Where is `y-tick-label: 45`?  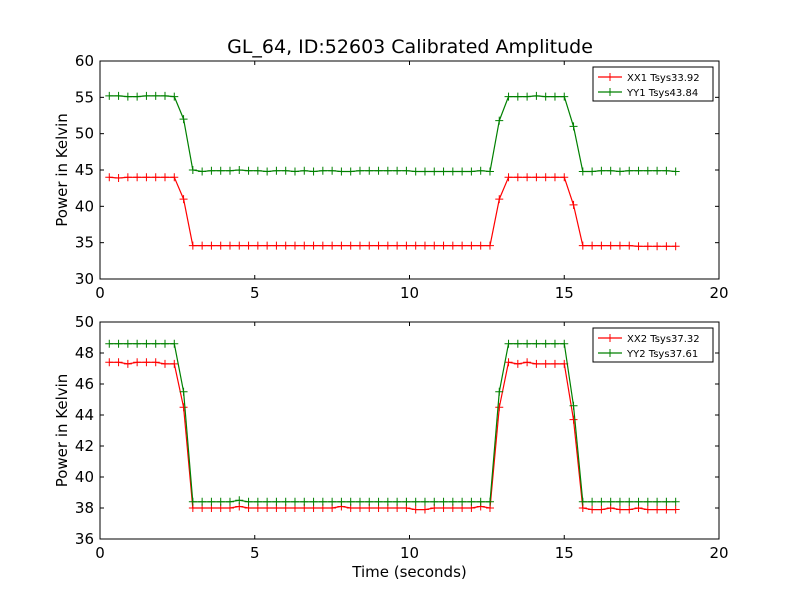 y-tick-label: 45 is located at coordinates (84, 170).